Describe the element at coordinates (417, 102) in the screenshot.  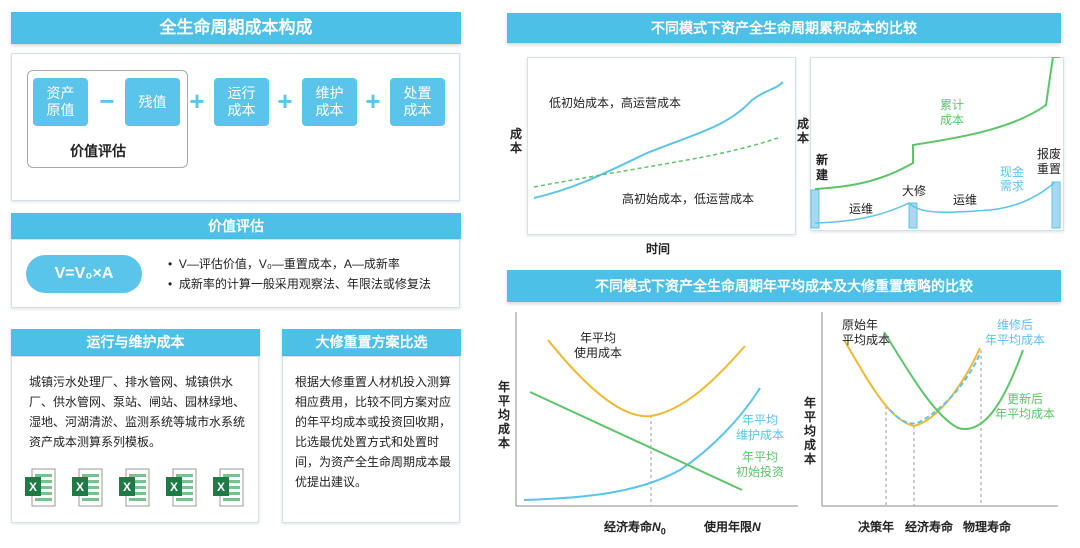
I see `disposal-cost-box: 处置 成本` at that location.